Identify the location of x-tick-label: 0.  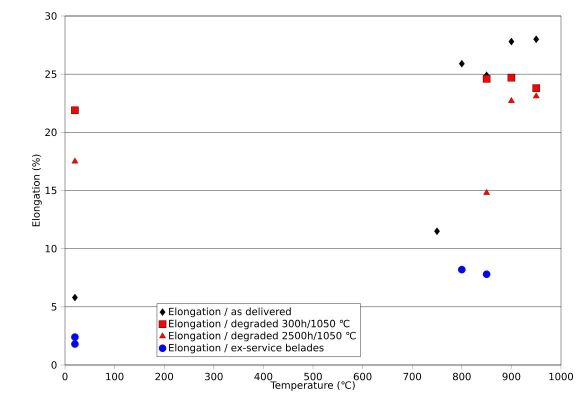
(65, 376).